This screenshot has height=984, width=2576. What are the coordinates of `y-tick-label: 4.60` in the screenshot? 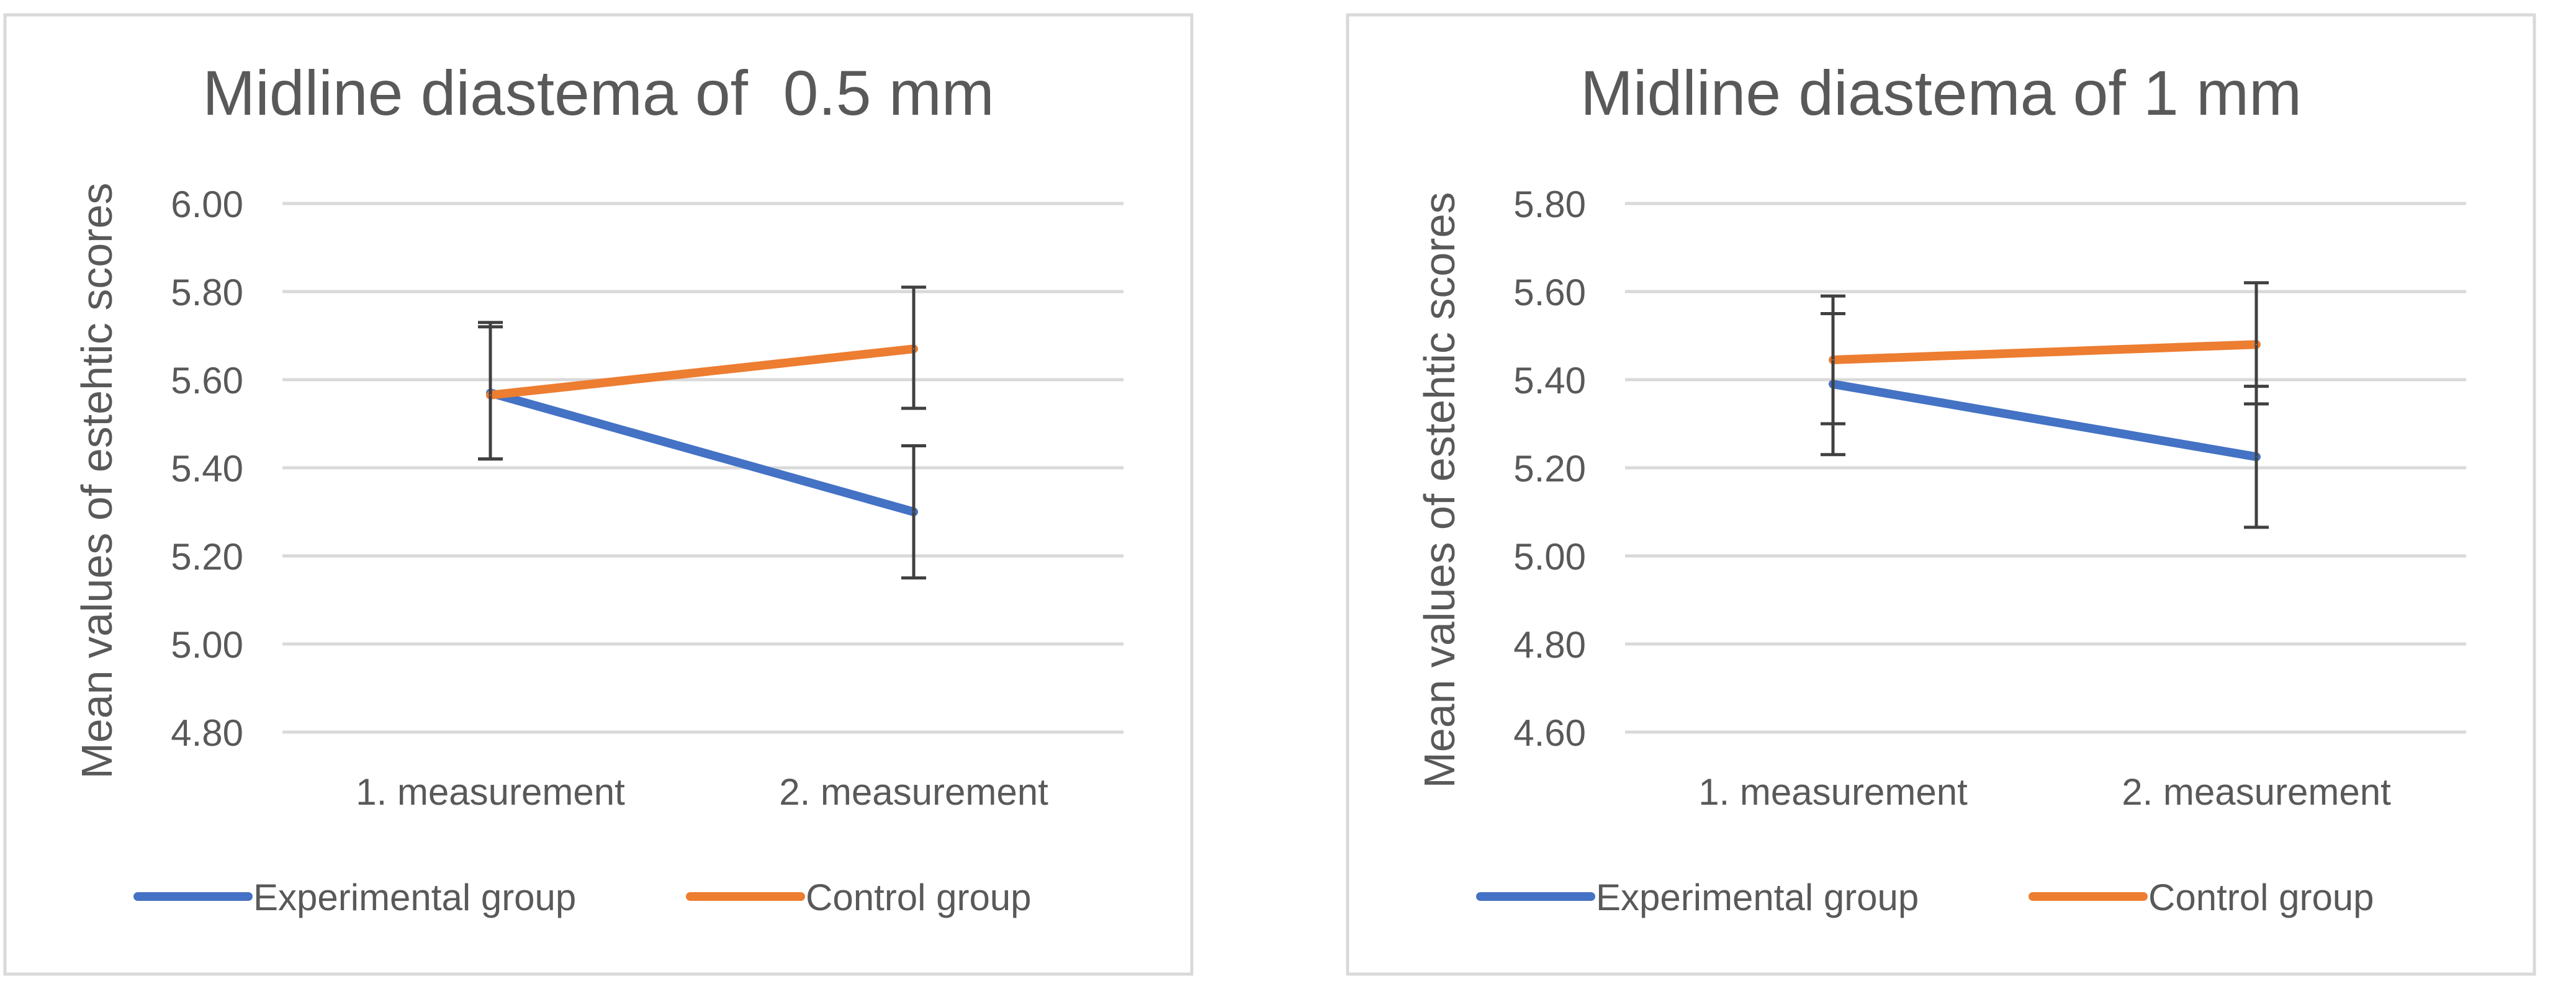 It's located at (1549, 733).